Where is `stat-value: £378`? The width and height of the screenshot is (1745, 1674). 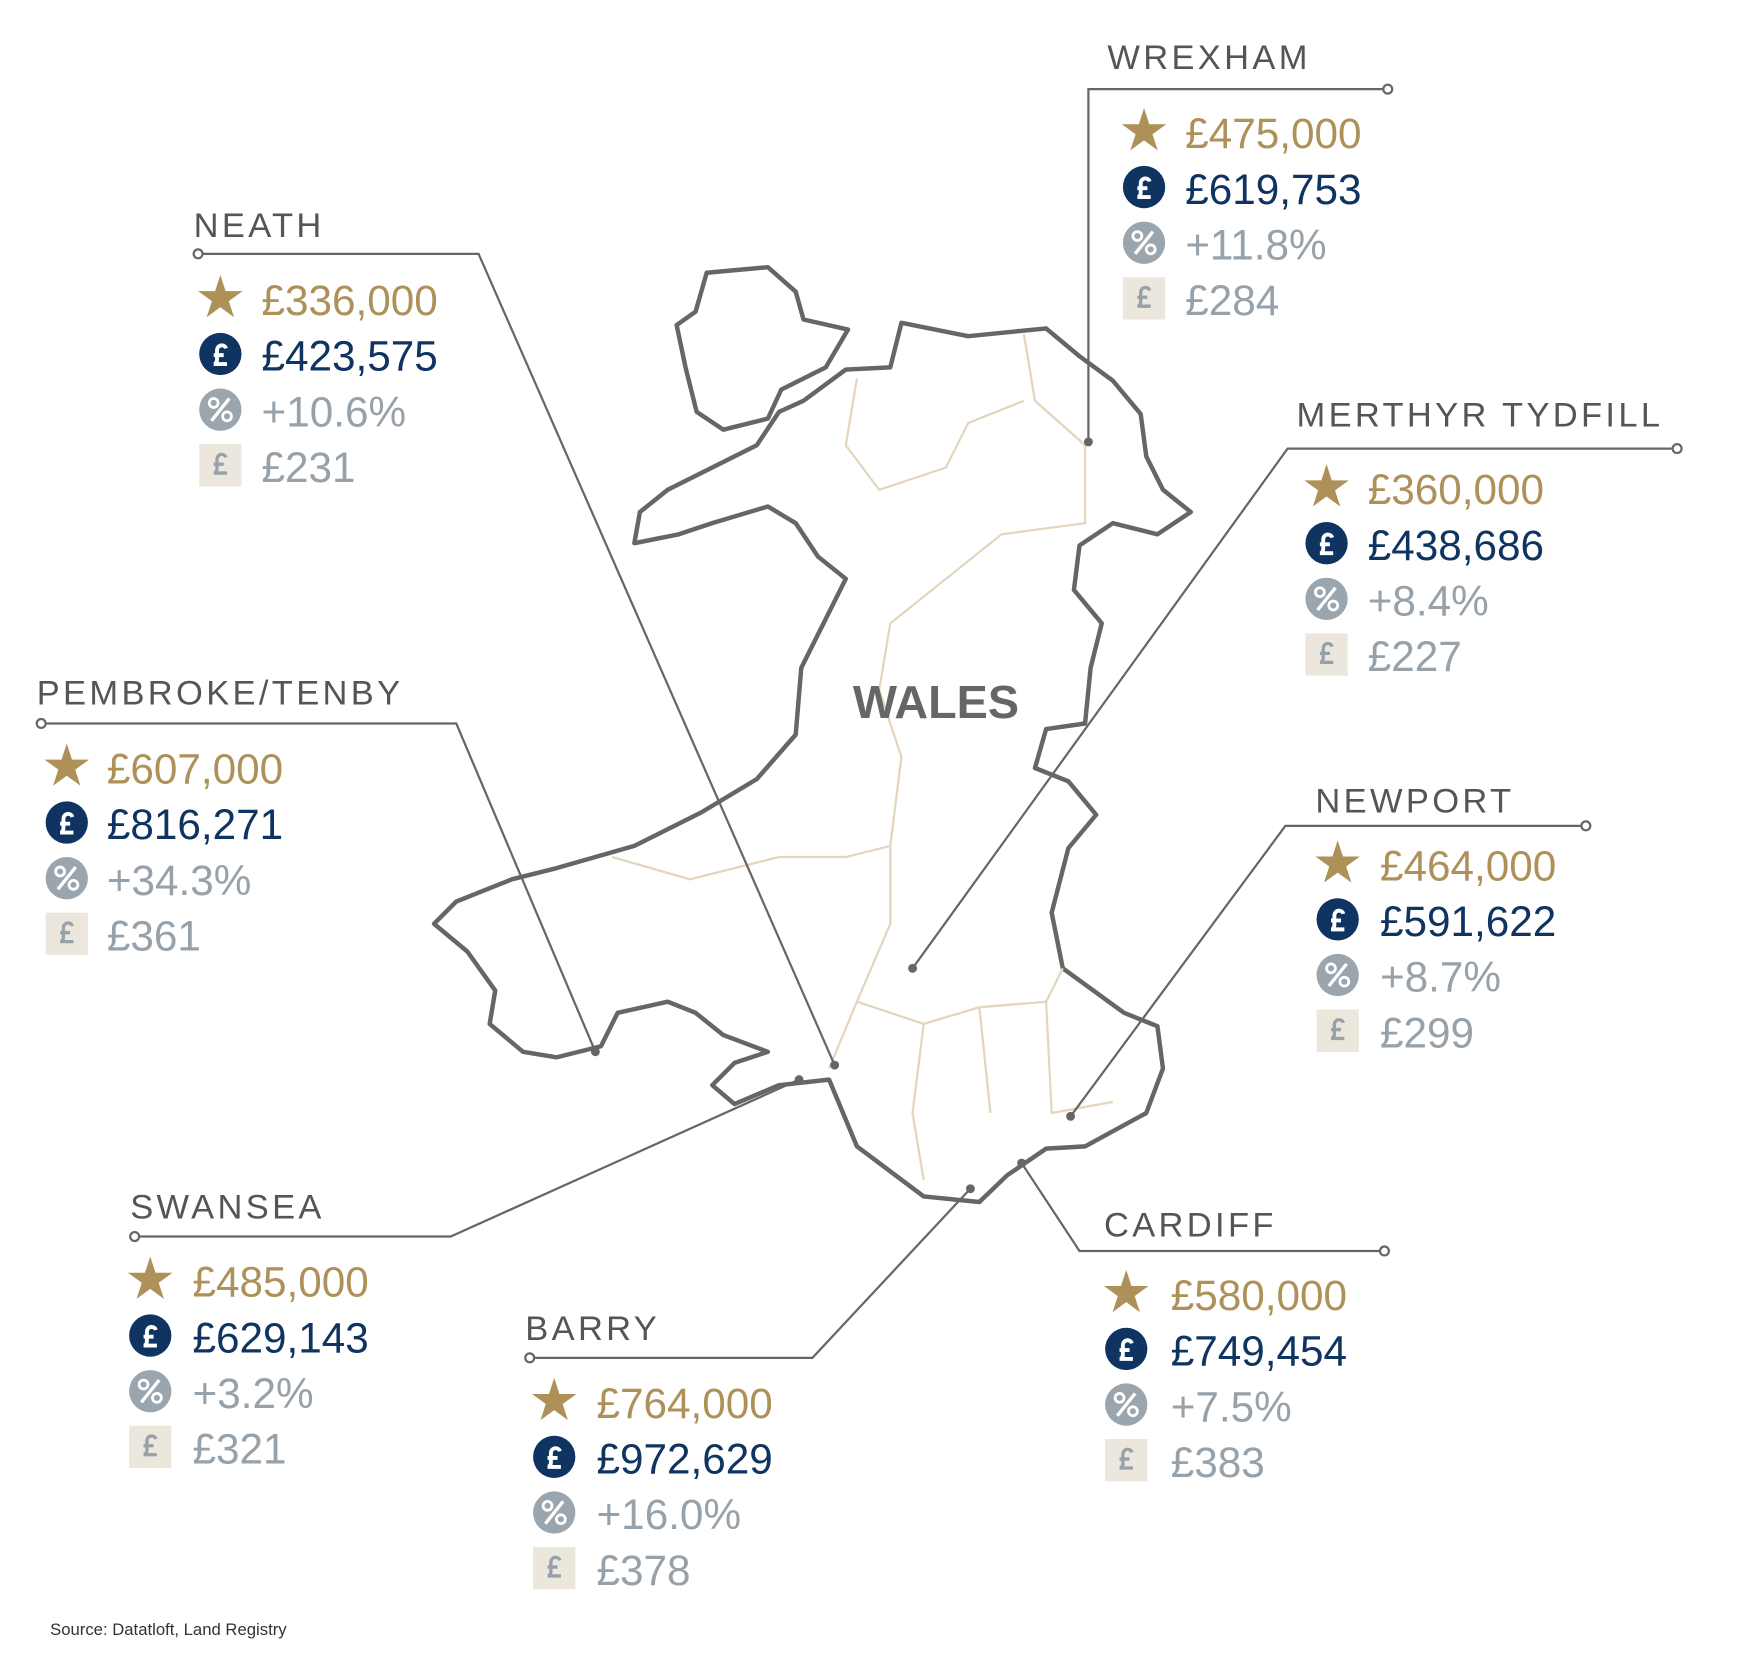 stat-value: £378 is located at coordinates (644, 1570).